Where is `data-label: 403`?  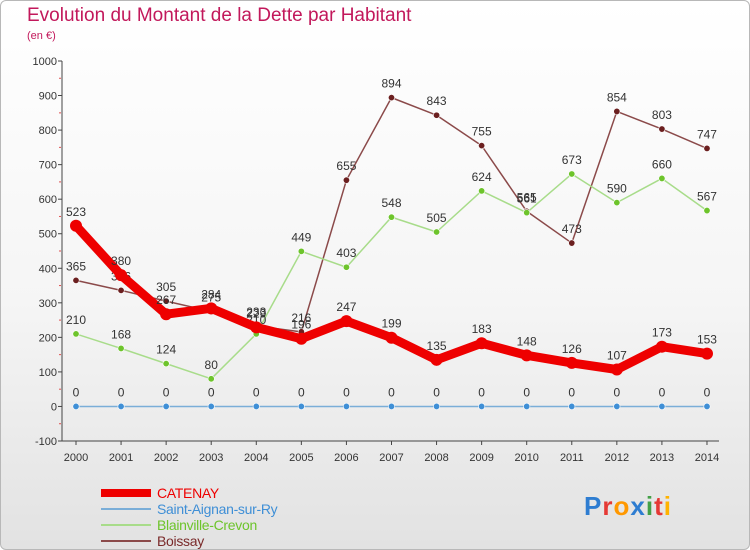 data-label: 403 is located at coordinates (346, 253).